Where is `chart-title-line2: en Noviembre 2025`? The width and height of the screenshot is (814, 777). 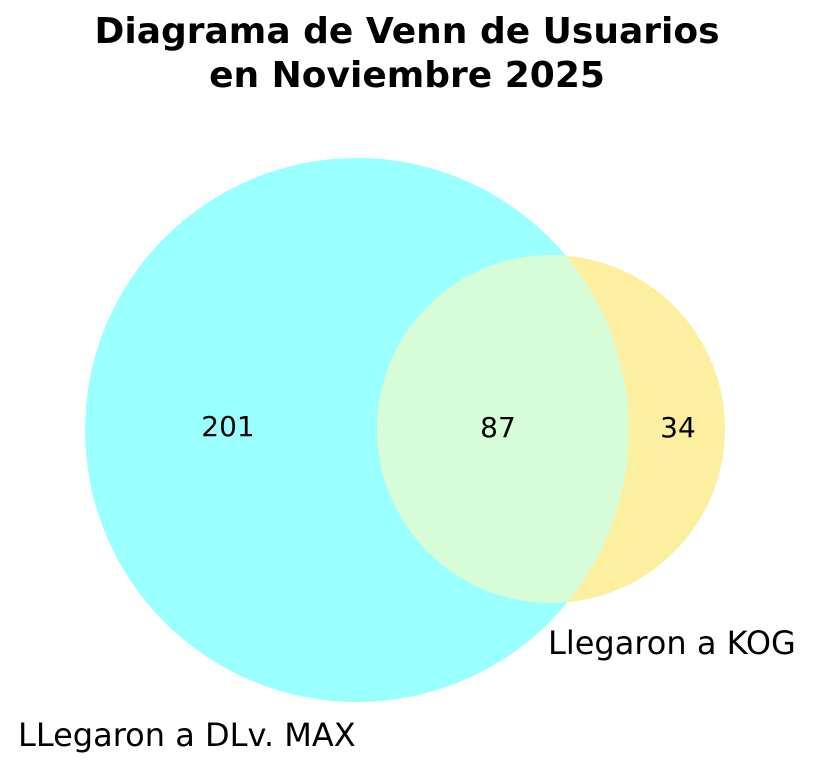 chart-title-line2: en Noviembre 2025 is located at coordinates (407, 75).